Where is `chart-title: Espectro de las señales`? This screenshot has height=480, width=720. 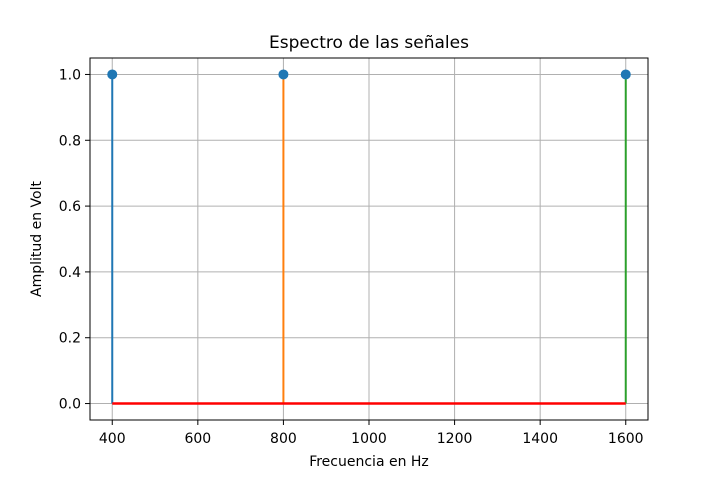
chart-title: Espectro de las señales is located at coordinates (369, 43).